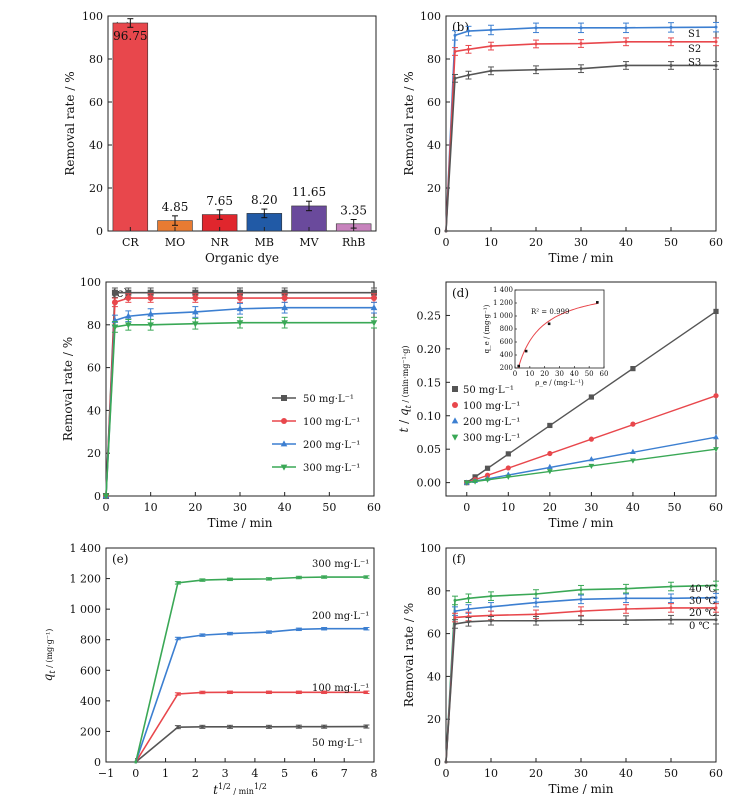 Image resolution: width=755 pixels, height=808 pixels. What do you see at coordinates (135, 773) in the screenshot?
I see `x-tick-label: 0` at bounding box center [135, 773].